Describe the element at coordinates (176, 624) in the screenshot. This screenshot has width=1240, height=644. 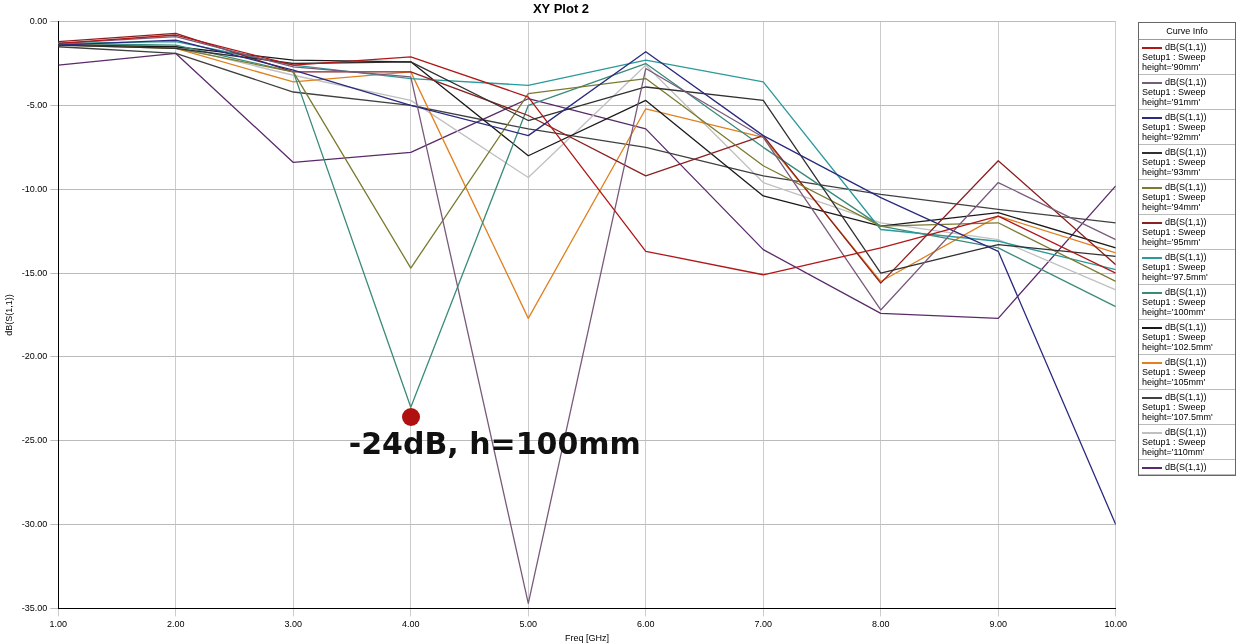
I see `x-tick-label: 2.00` at that location.